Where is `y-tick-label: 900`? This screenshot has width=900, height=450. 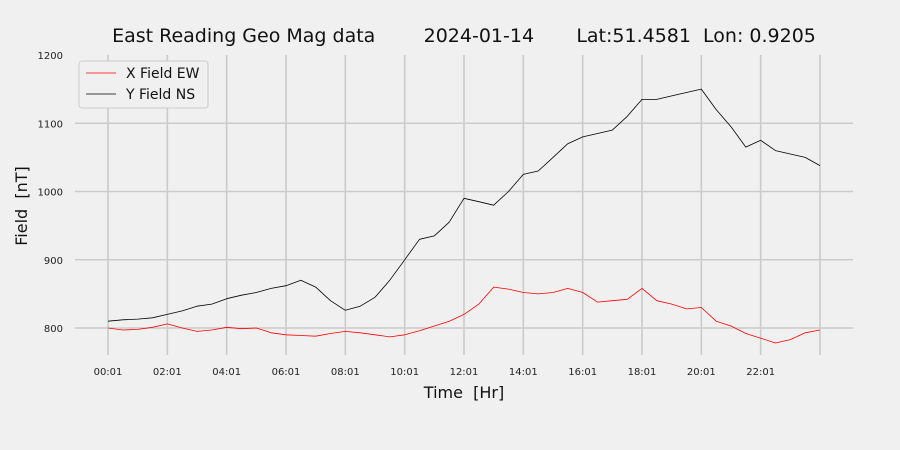 y-tick-label: 900 is located at coordinates (53, 261).